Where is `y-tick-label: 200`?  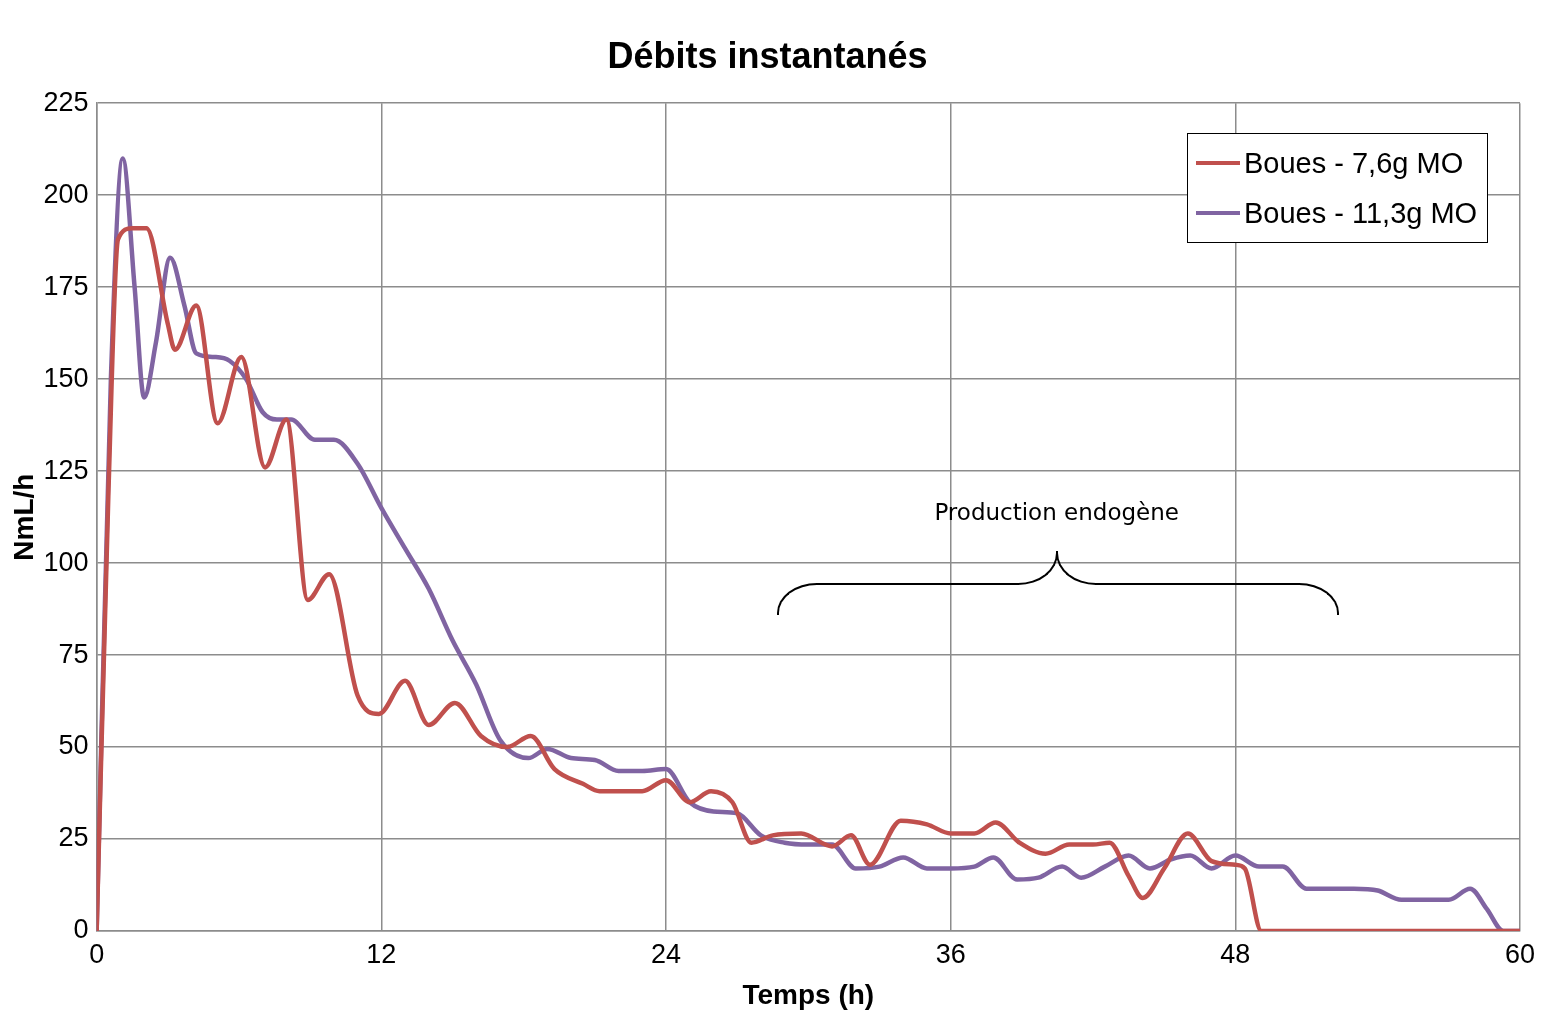
y-tick-label: 200 is located at coordinates (66, 193).